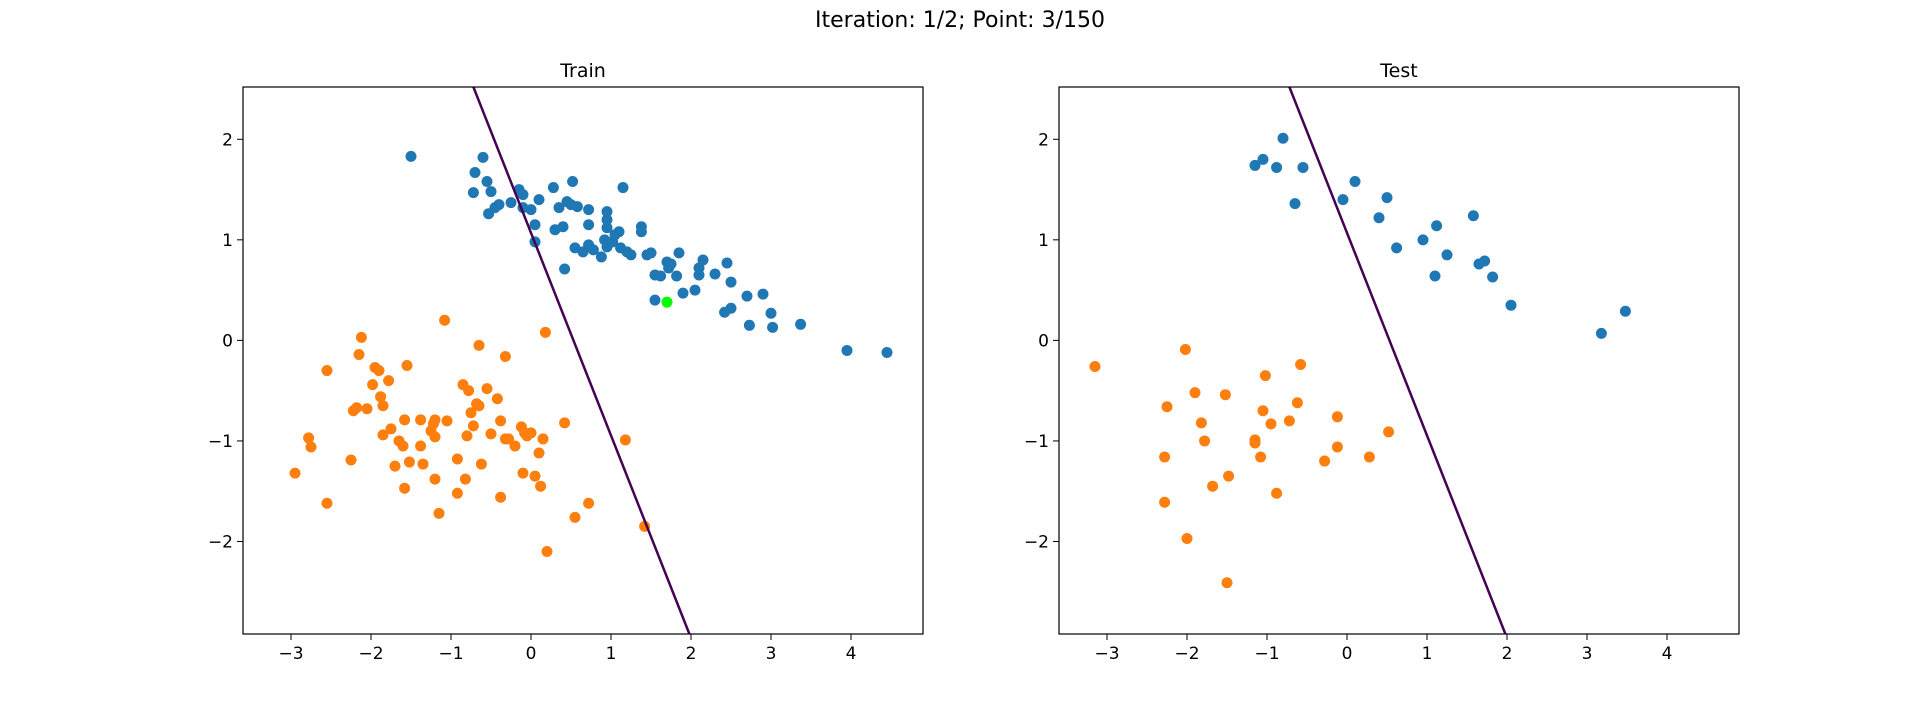 The image size is (1920, 720). I want to click on x-tick-label: −3, so click(1106, 654).